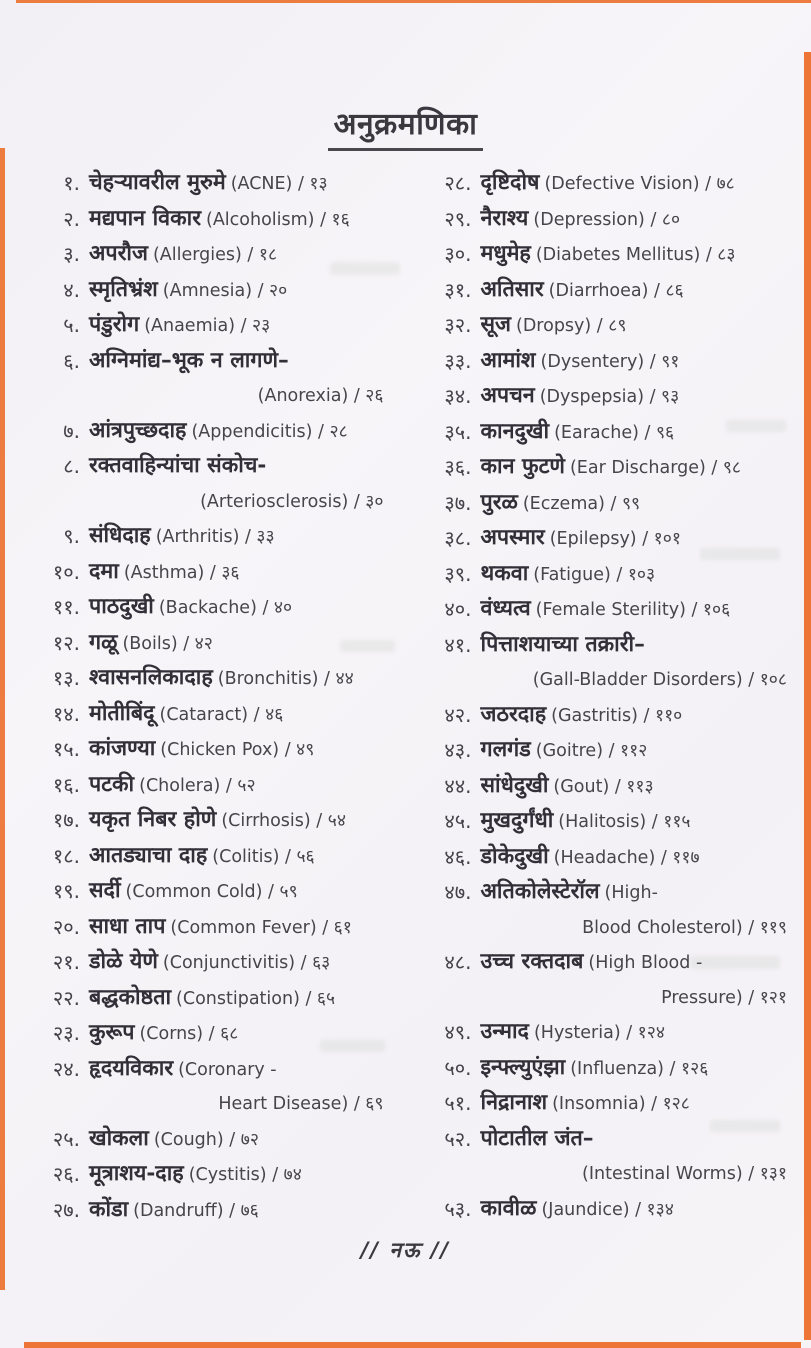 This screenshot has height=1348, width=811. I want to click on toc-entry: १०. दमा (Asthma) / ३६, so click(220, 573).